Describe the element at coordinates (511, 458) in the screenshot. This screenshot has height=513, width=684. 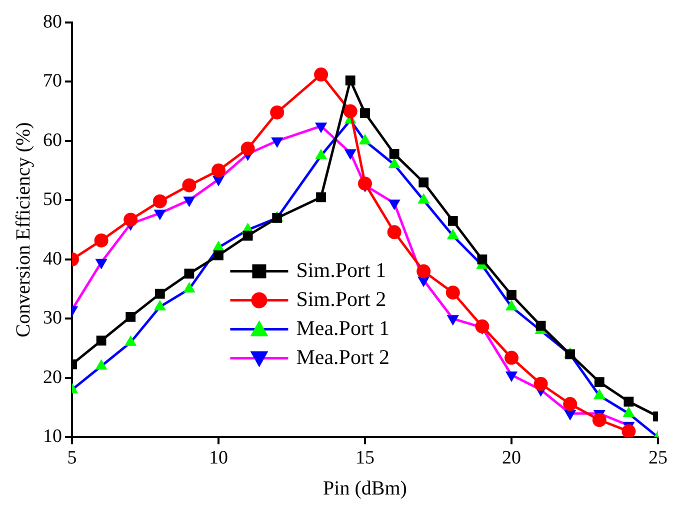
I see `x-tick-label: 20` at that location.